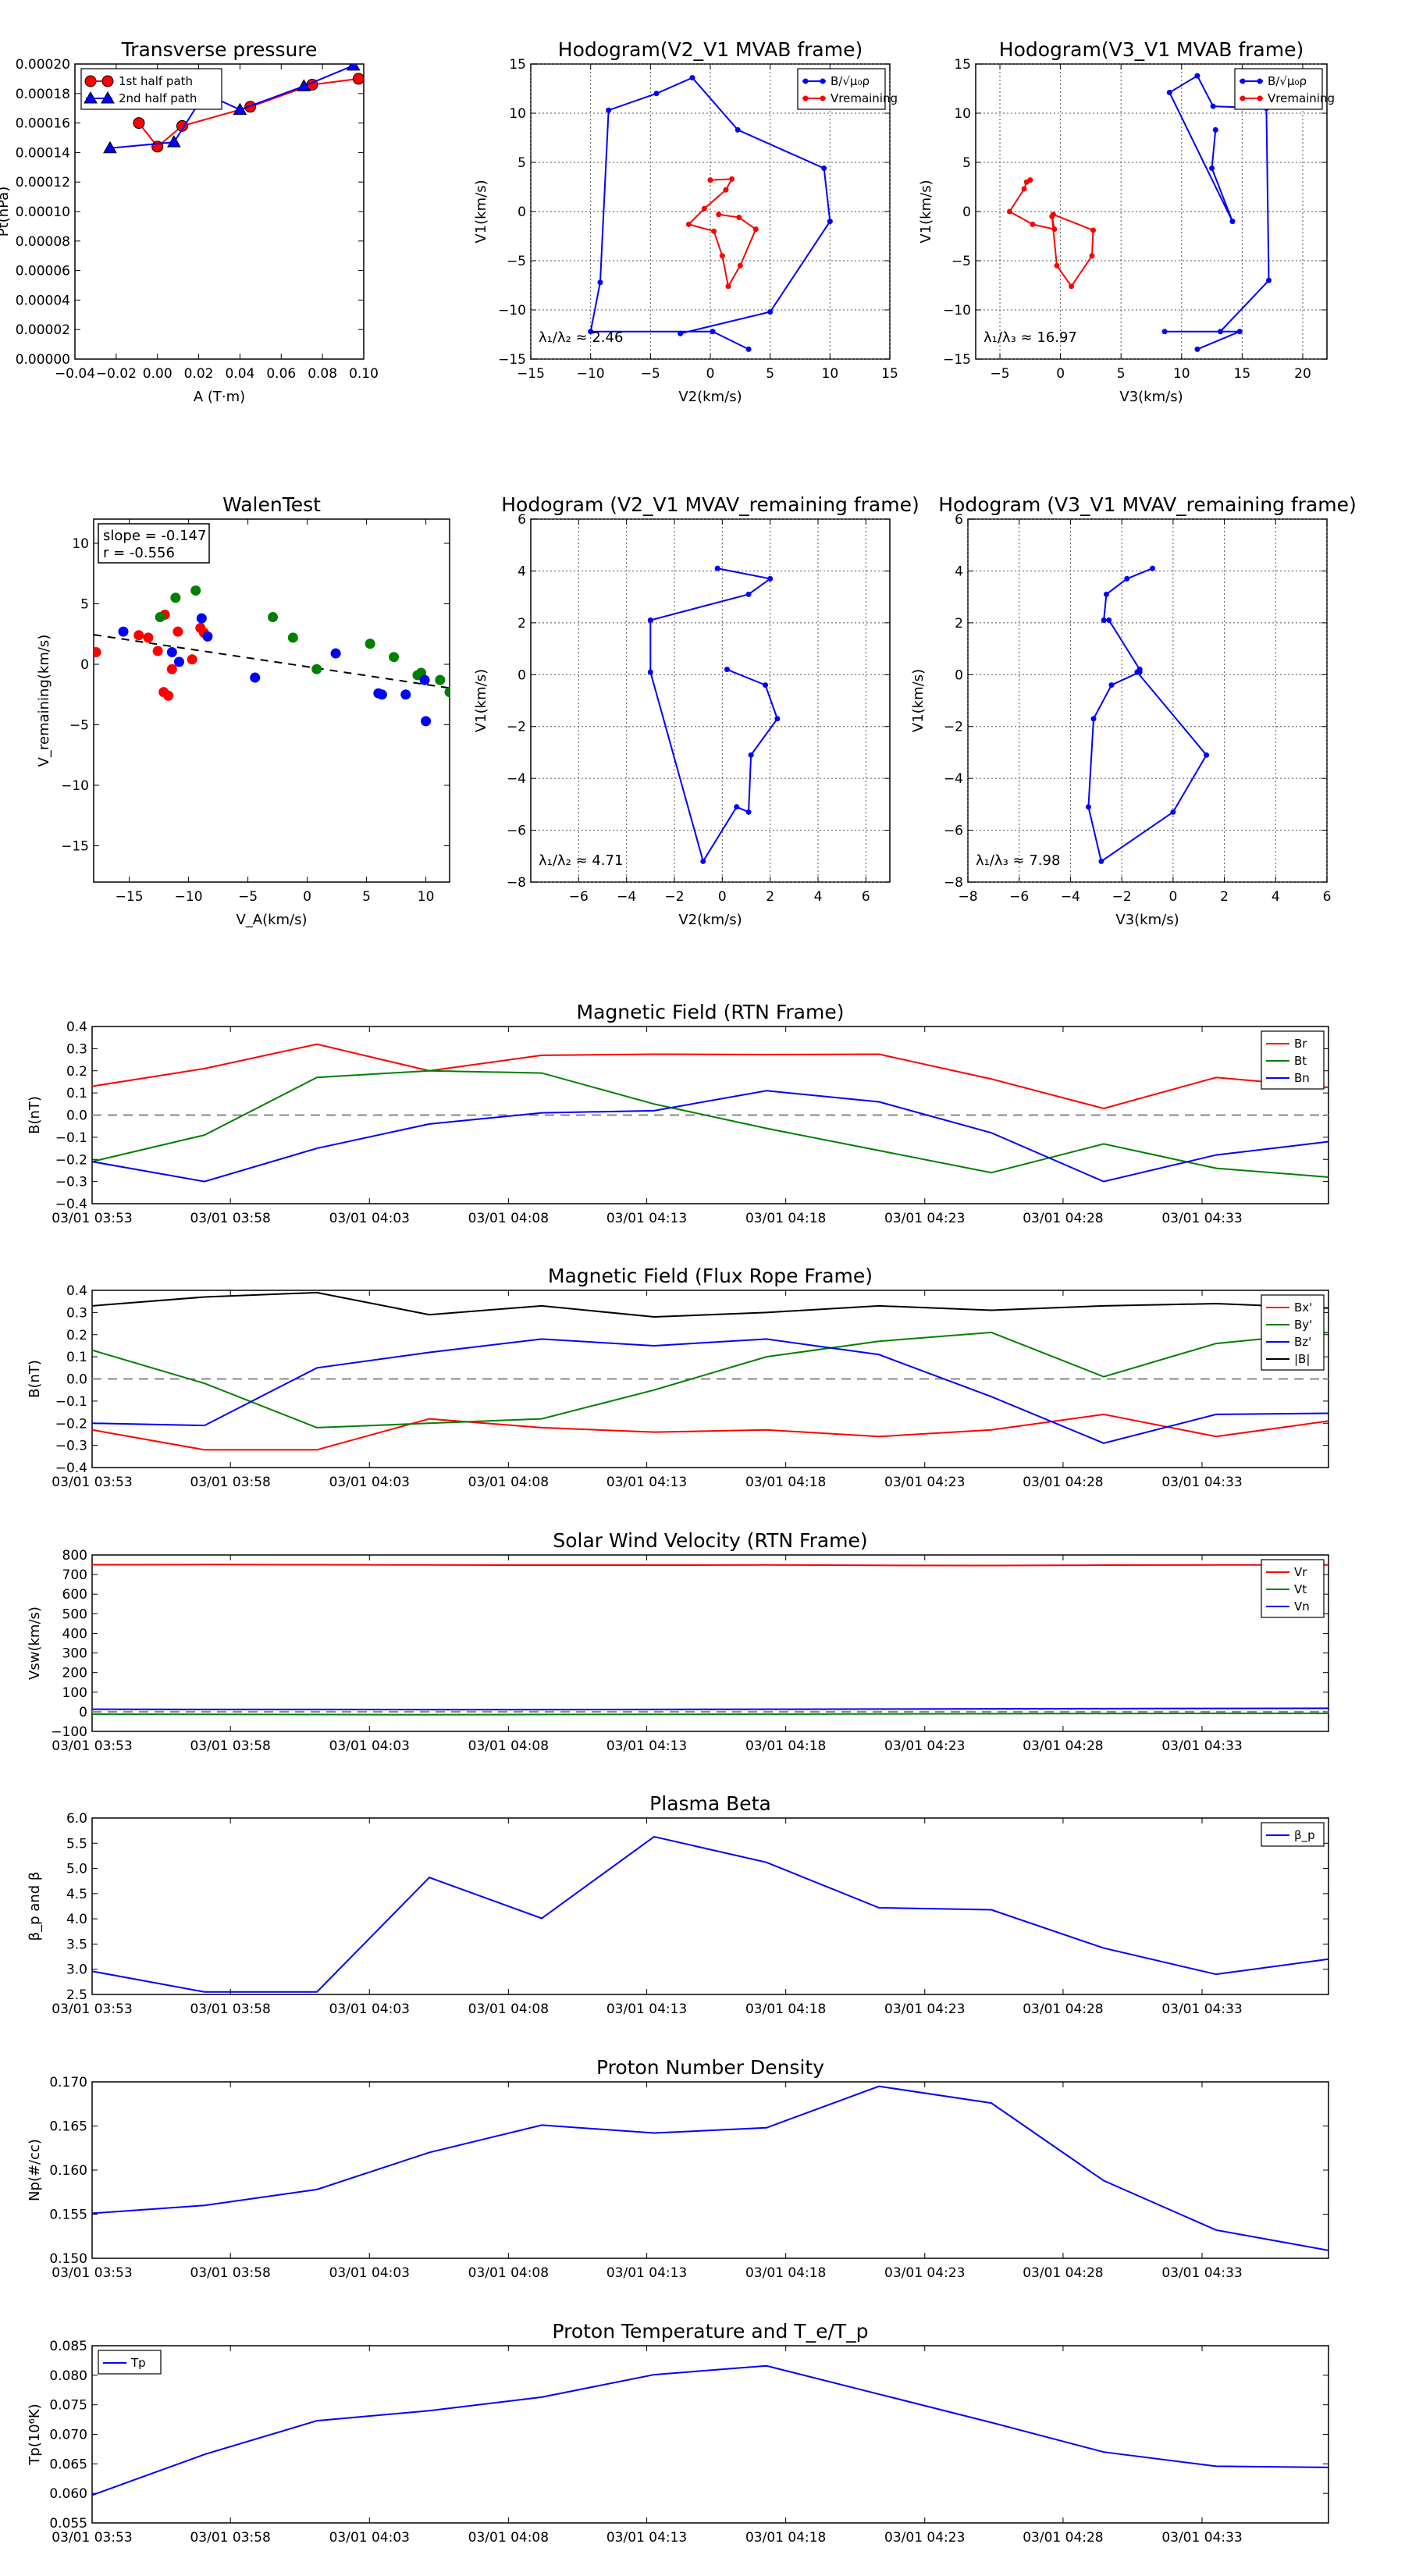  I want to click on y-tick-label: 5, so click(522, 163).